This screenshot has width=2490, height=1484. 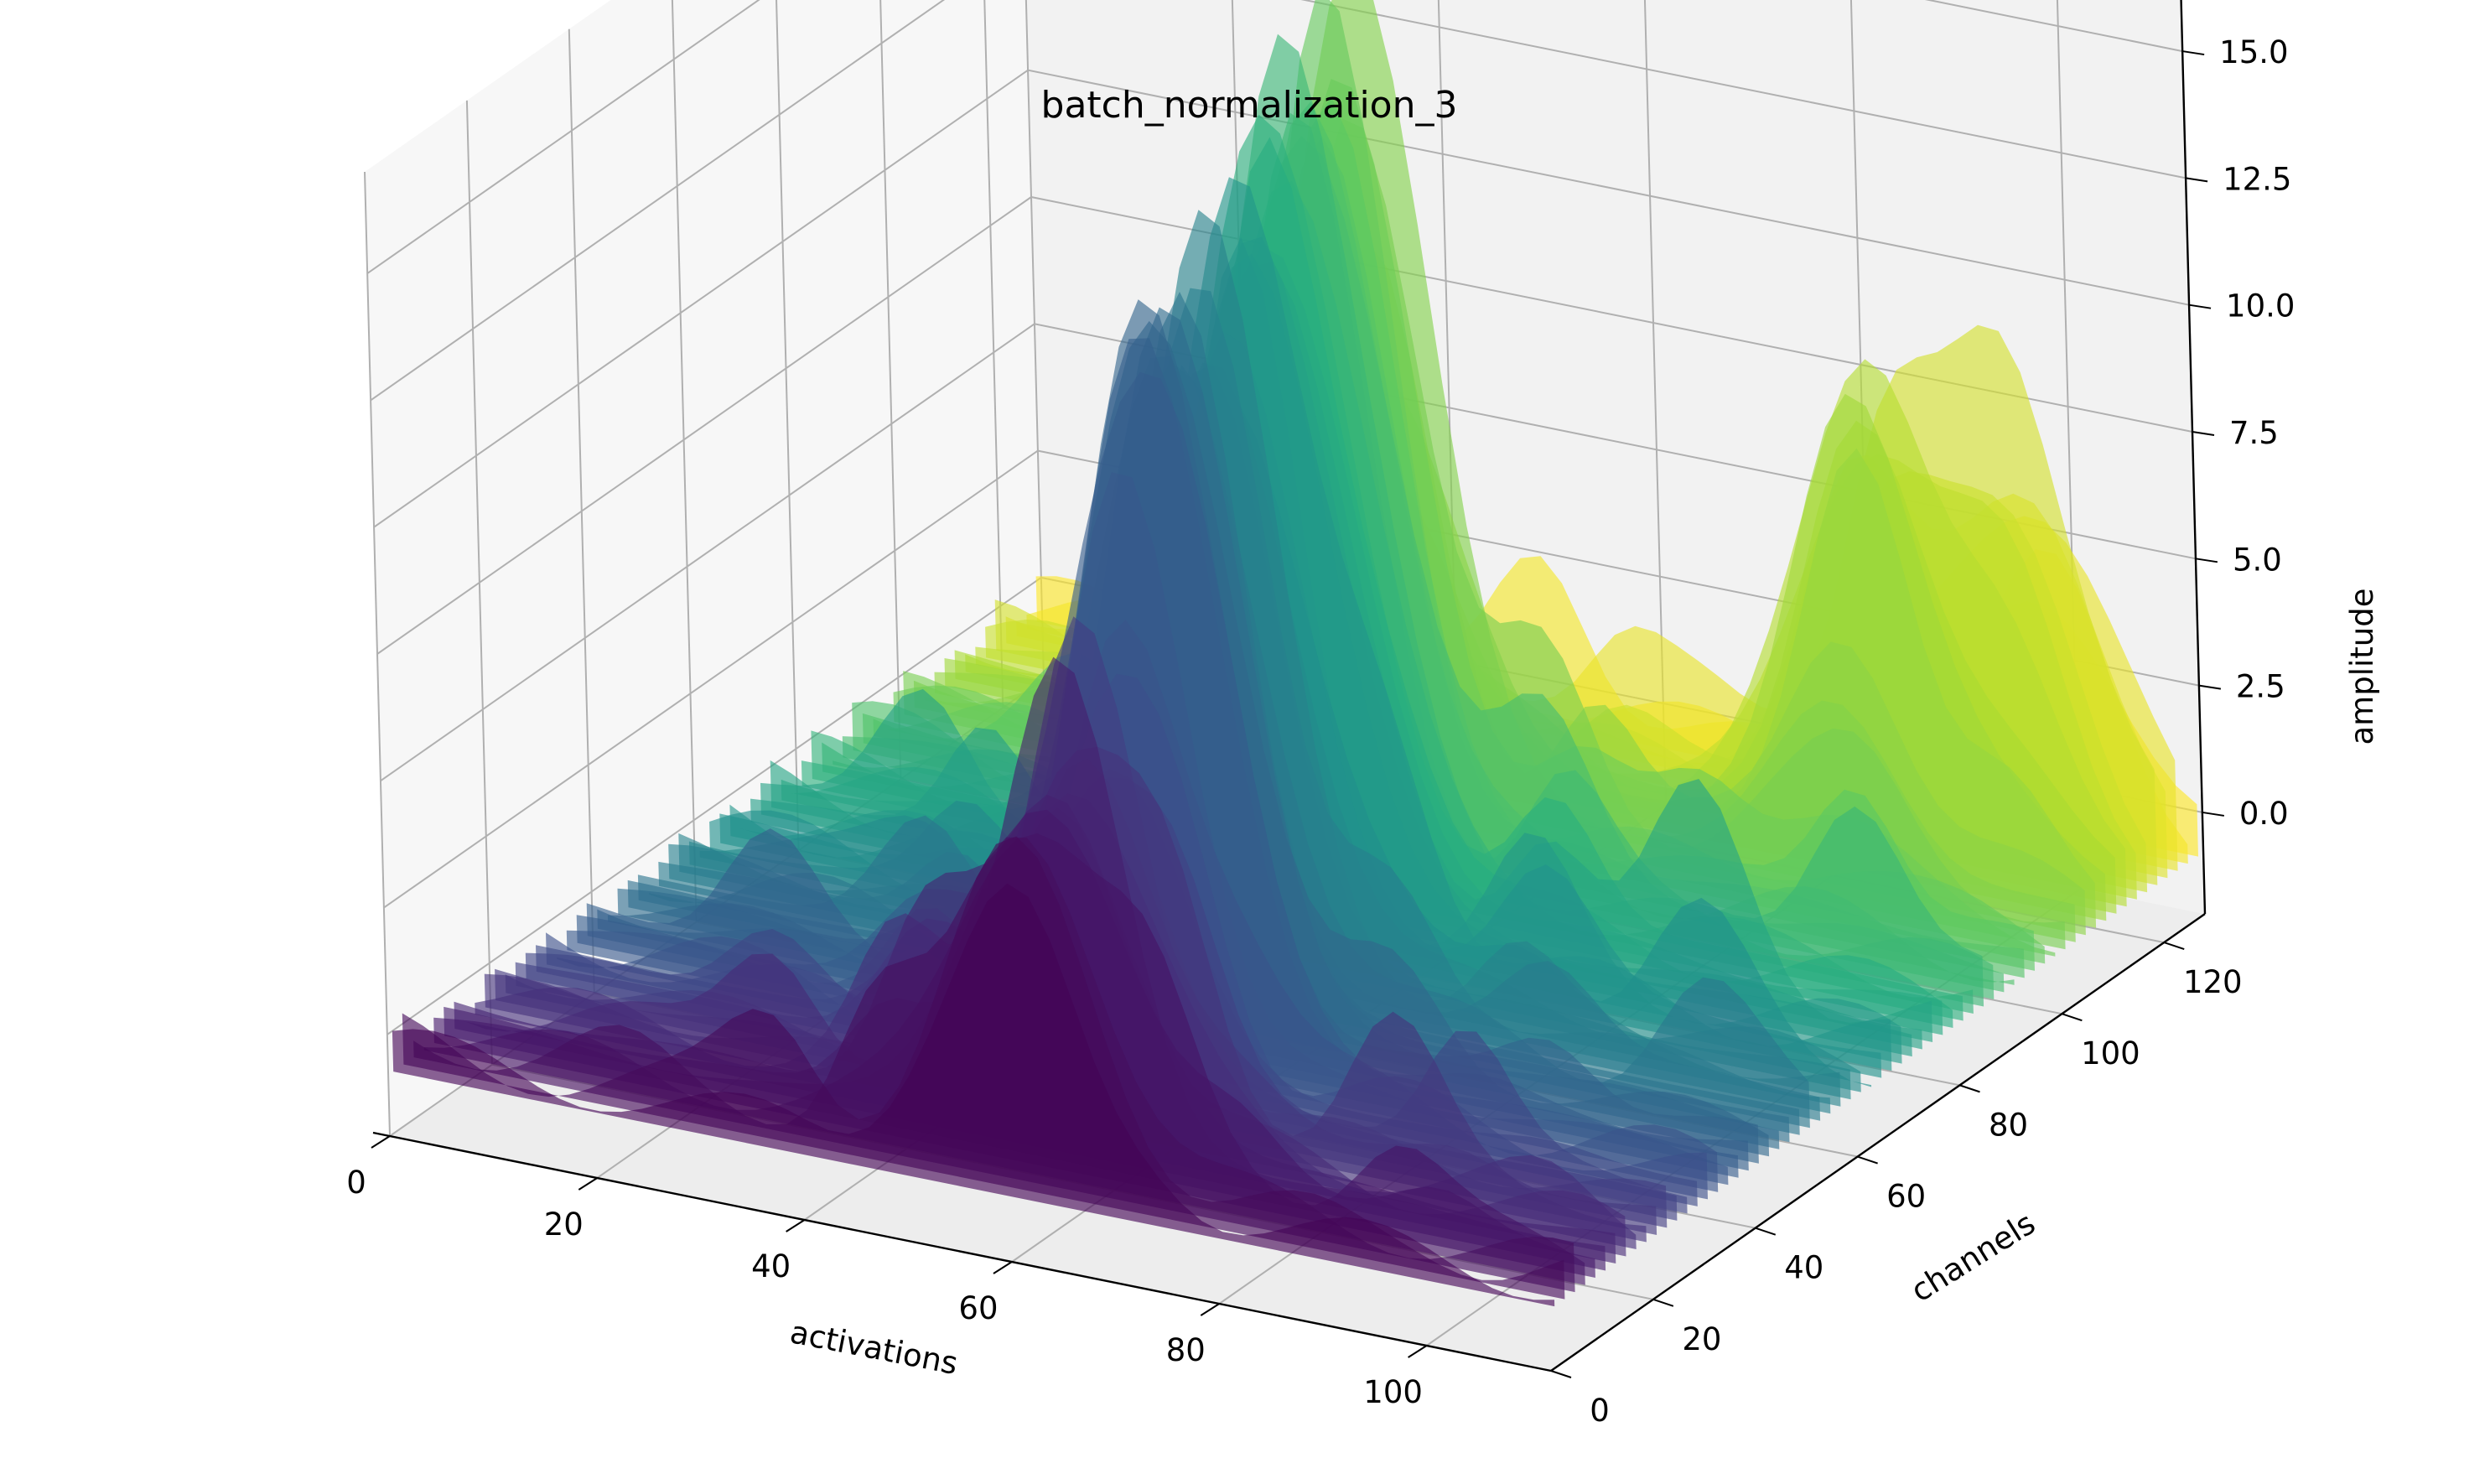 I want to click on x-tick-label: 100, so click(x=1393, y=1392).